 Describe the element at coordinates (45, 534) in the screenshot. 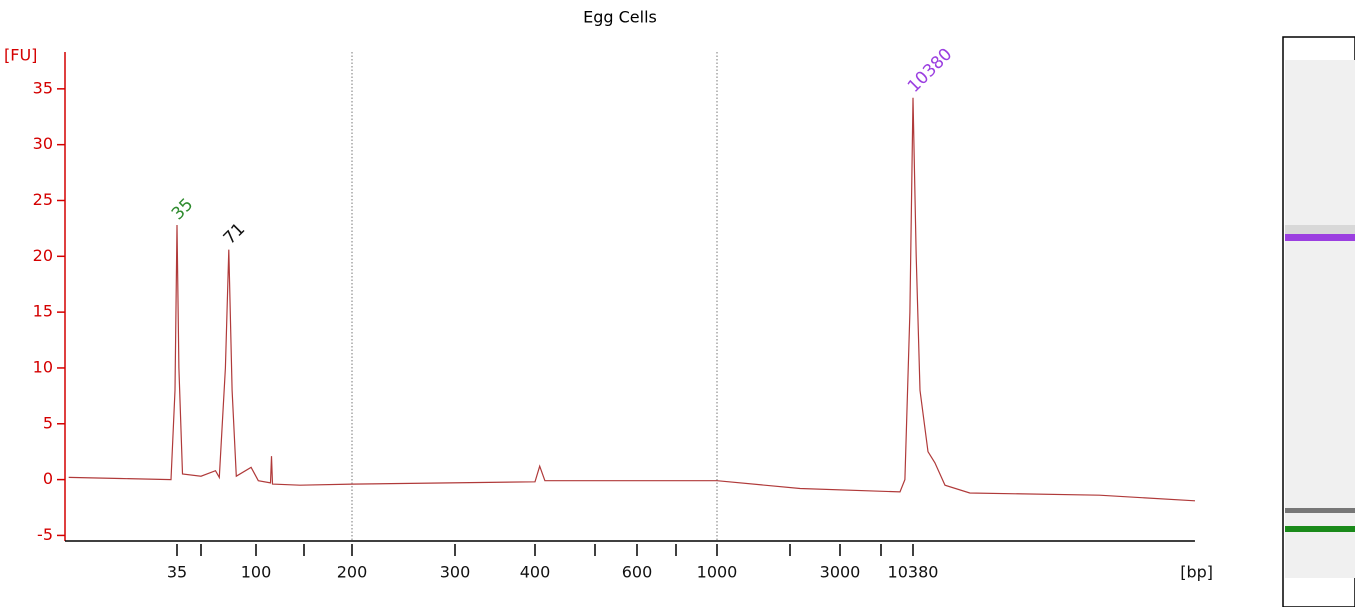

I see `y-tick-label: -5` at that location.